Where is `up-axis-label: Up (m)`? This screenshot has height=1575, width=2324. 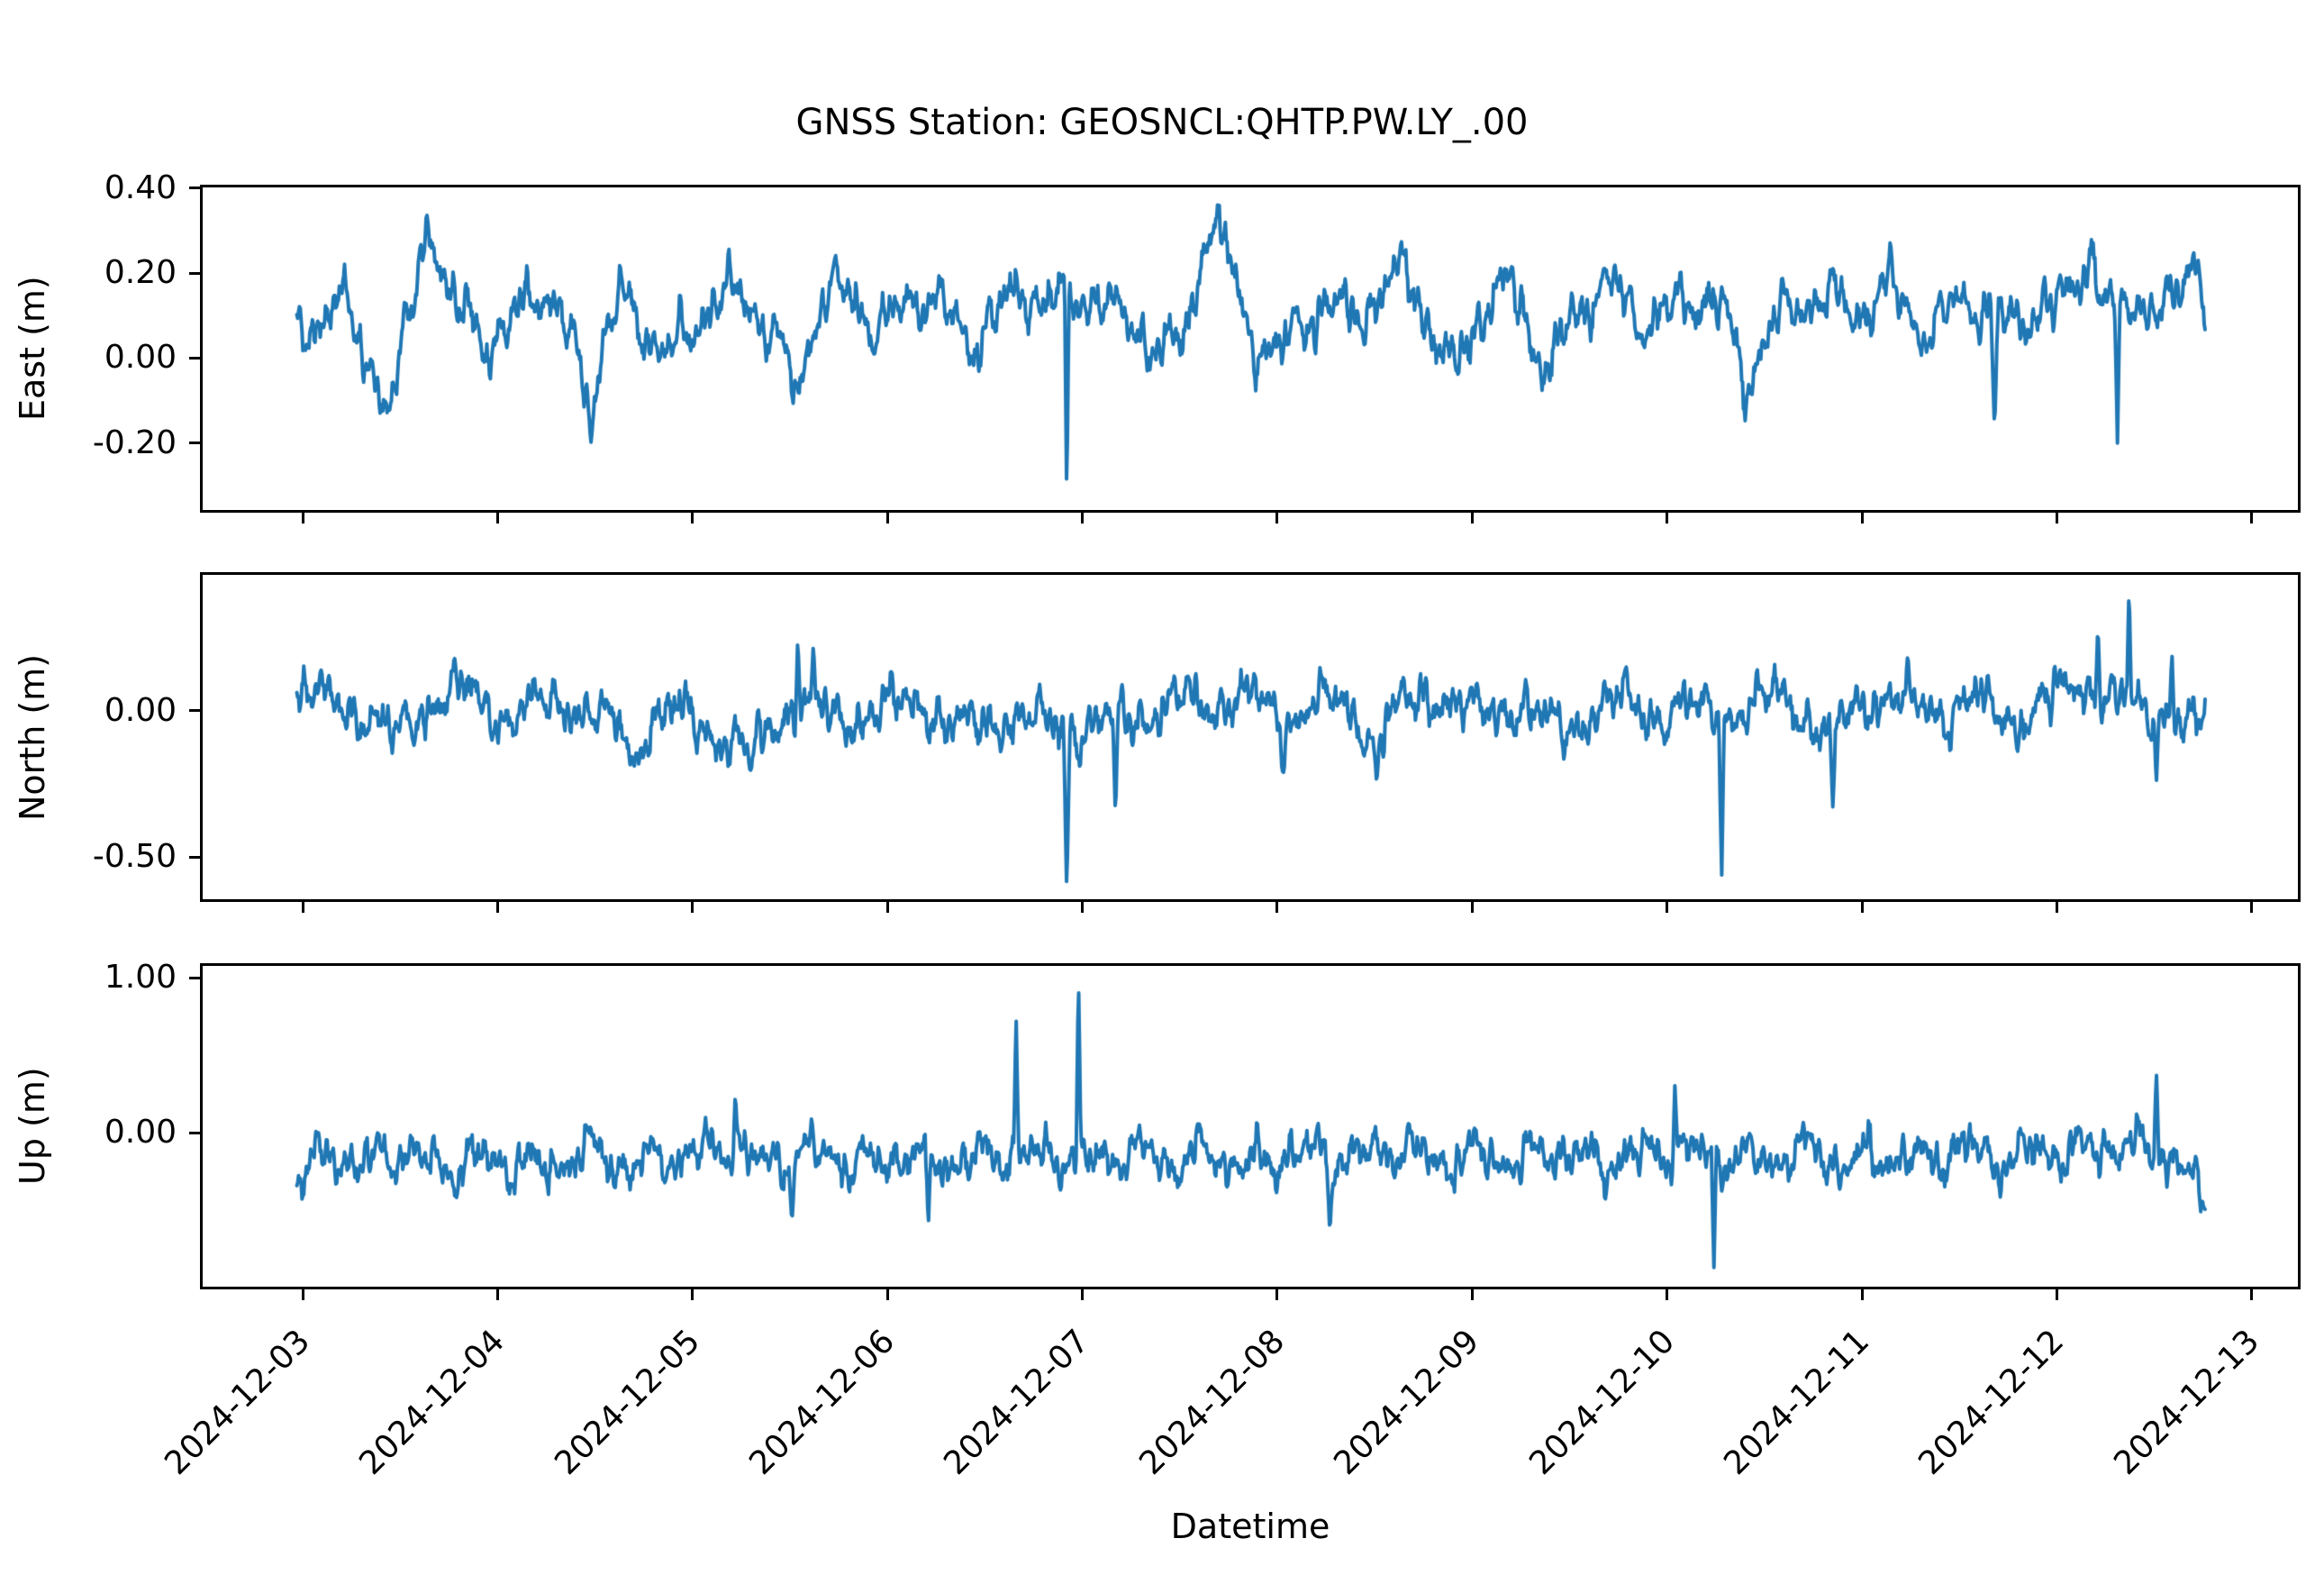
up-axis-label: Up (m) is located at coordinates (33, 1126).